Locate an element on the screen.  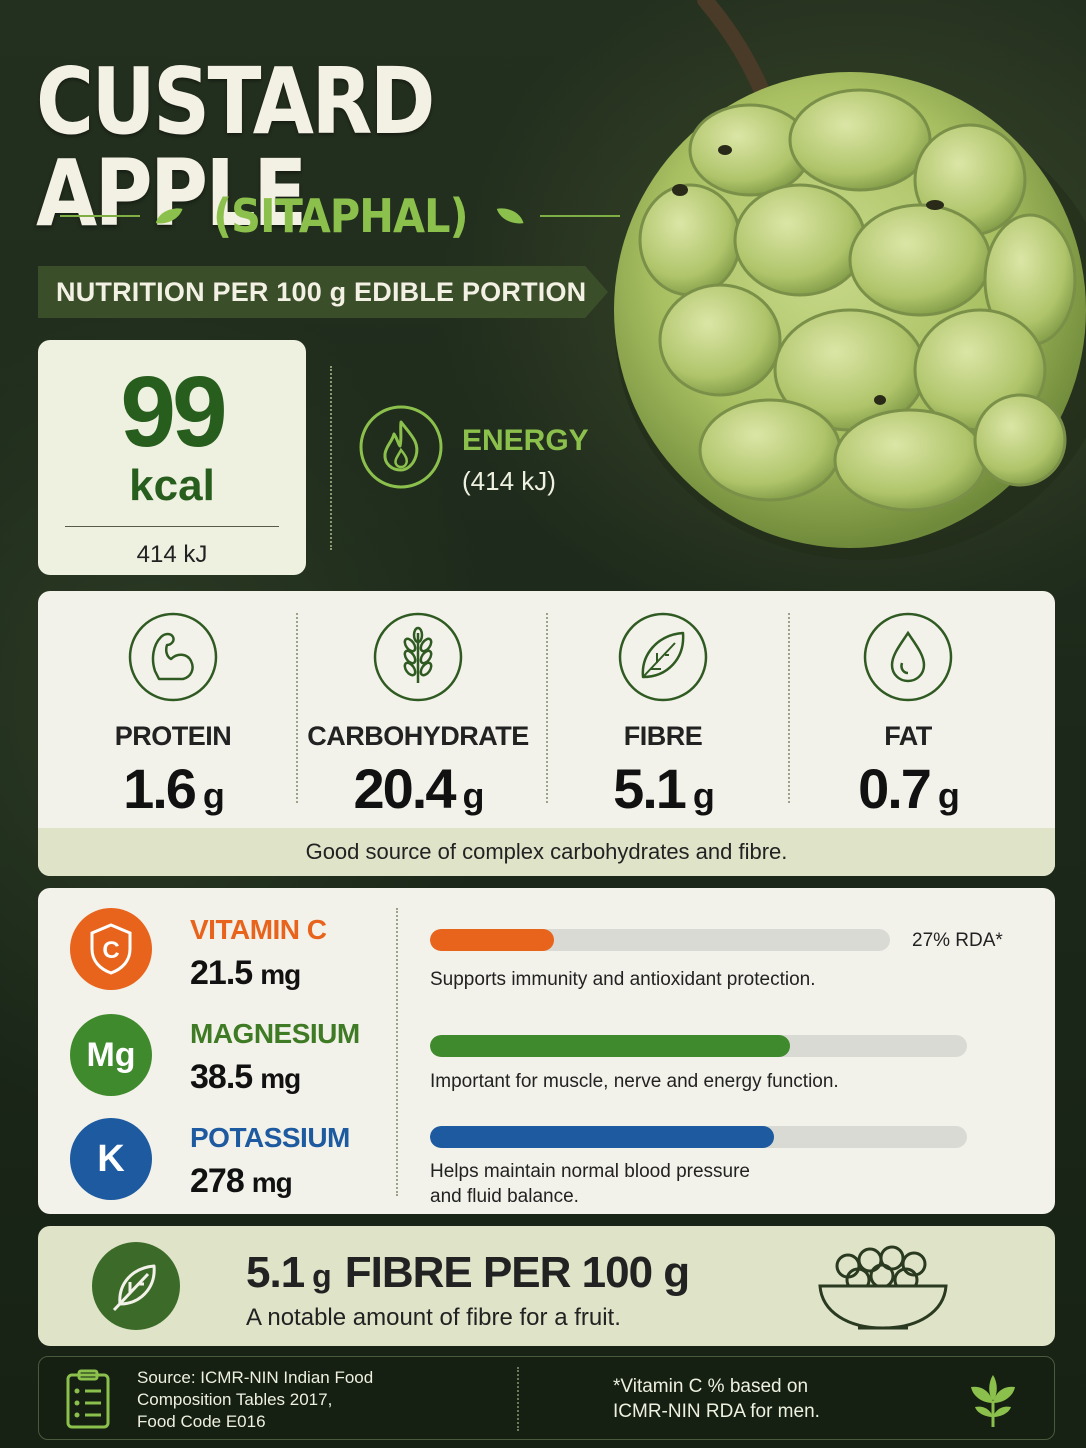
magnesium-bar is located at coordinates (698, 1046).